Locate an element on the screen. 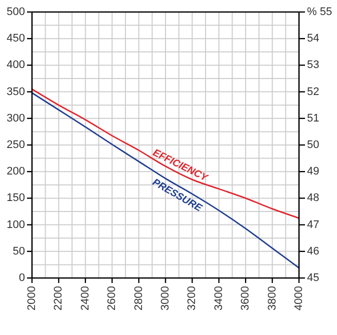 This screenshot has height=335, width=337. y-tick-label: 250 is located at coordinates (15, 145).